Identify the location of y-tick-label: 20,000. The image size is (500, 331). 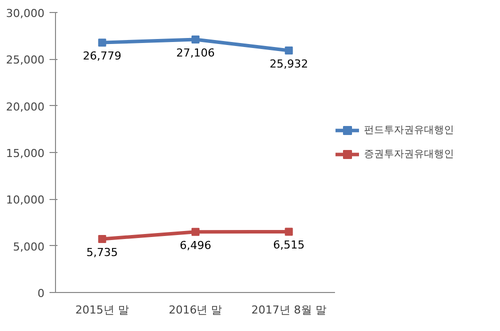
(25, 107).